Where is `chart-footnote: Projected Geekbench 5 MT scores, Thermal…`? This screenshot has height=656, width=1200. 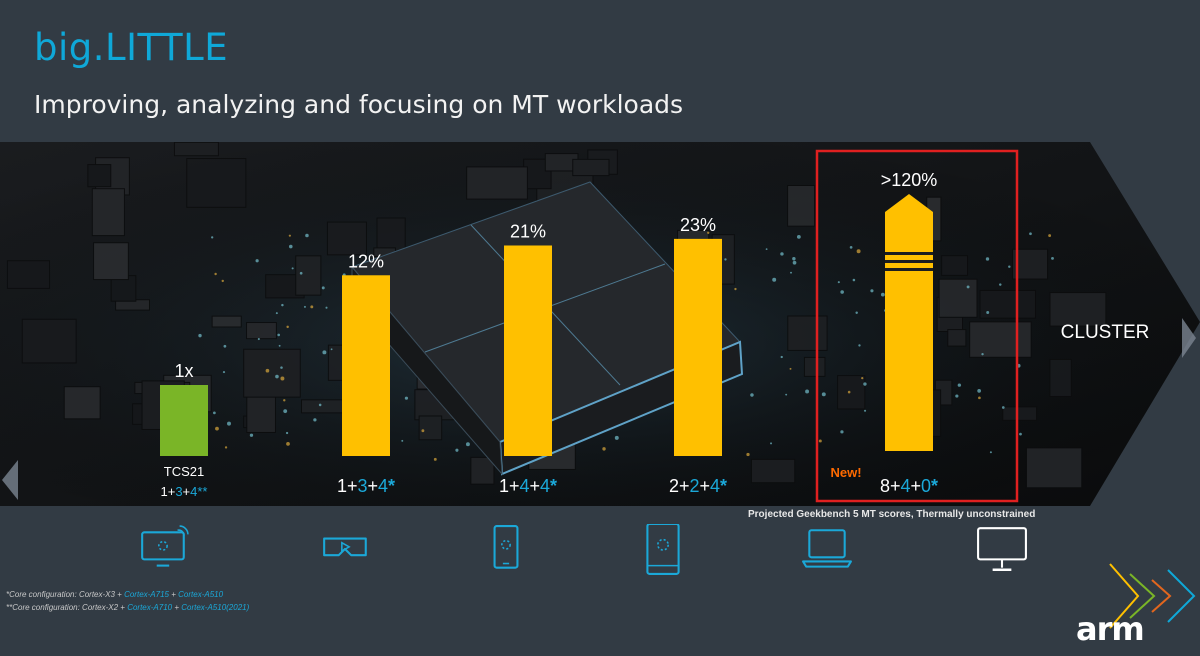
chart-footnote: Projected Geekbench 5 MT scores, Thermal… is located at coordinates (892, 514).